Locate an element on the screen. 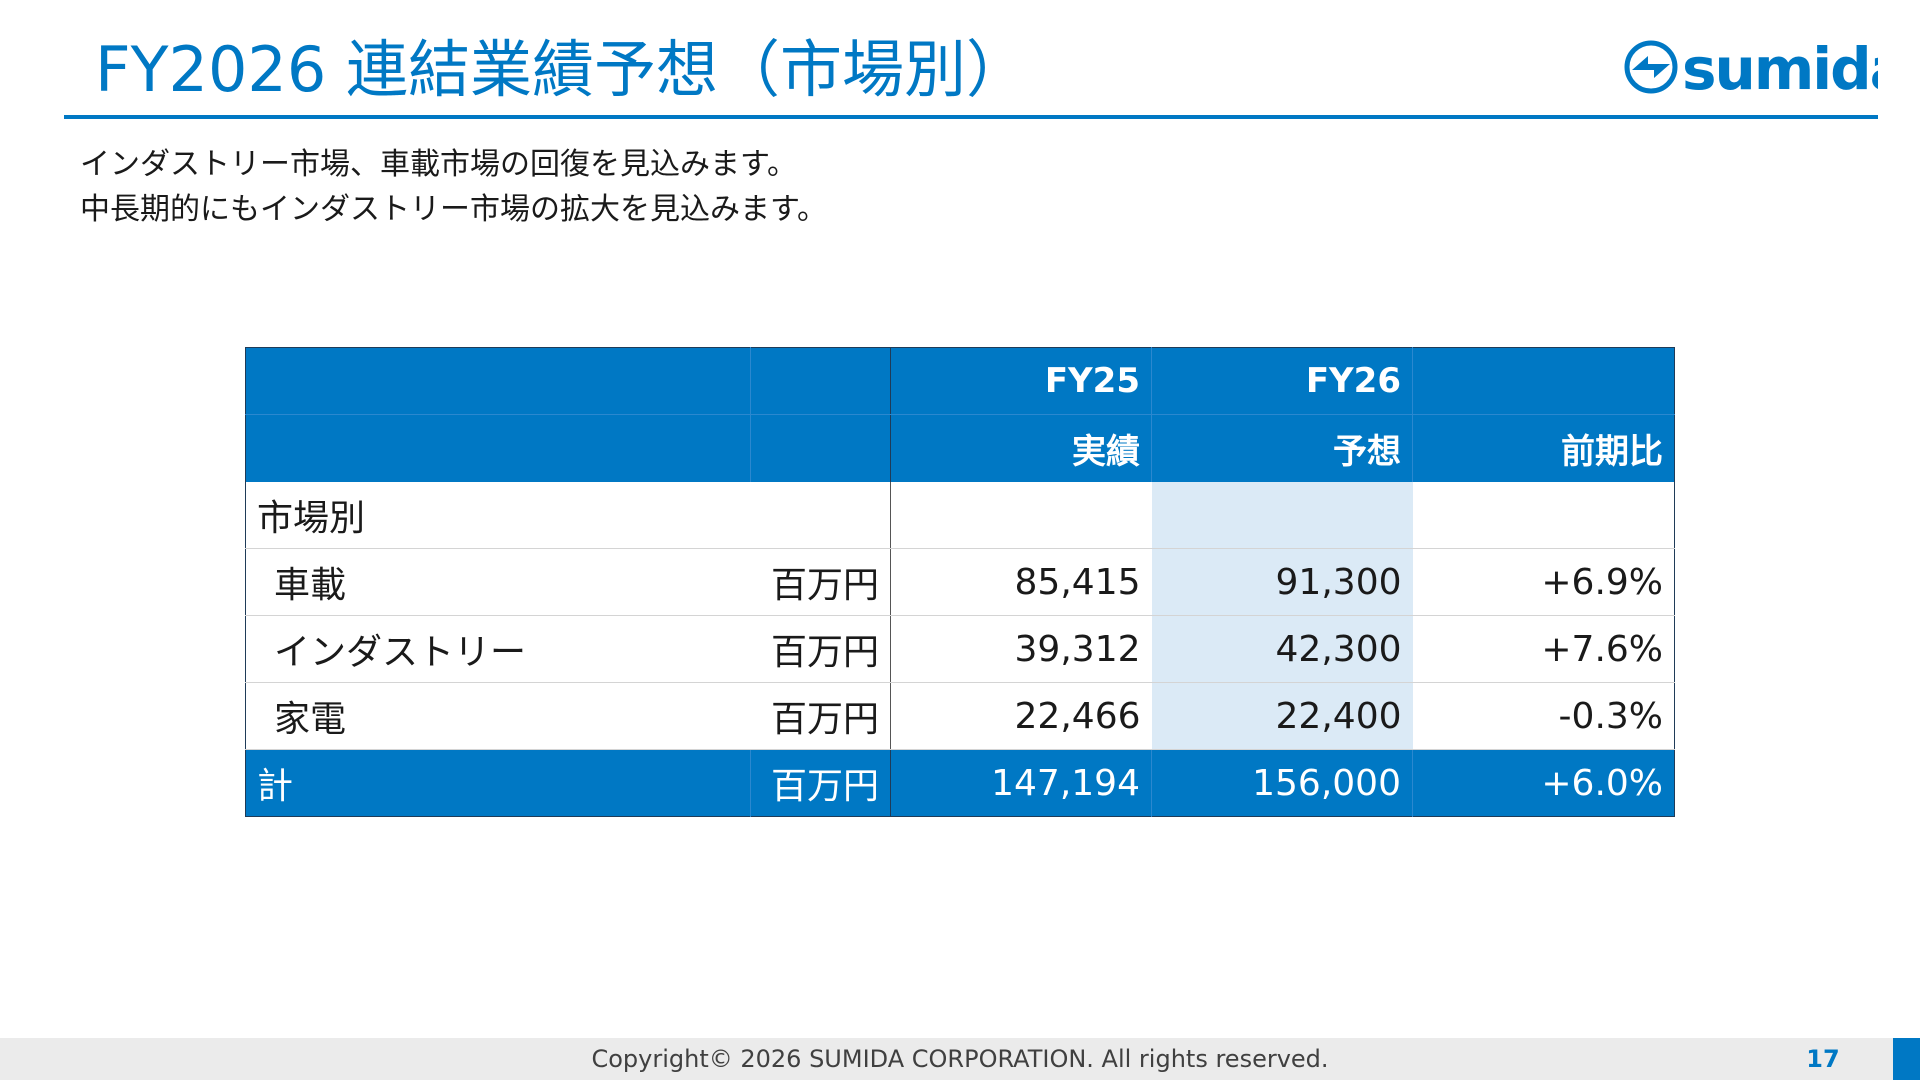 Image resolution: width=1920 pixels, height=1080 pixels. fy26-value: 42,300 is located at coordinates (1282, 649).